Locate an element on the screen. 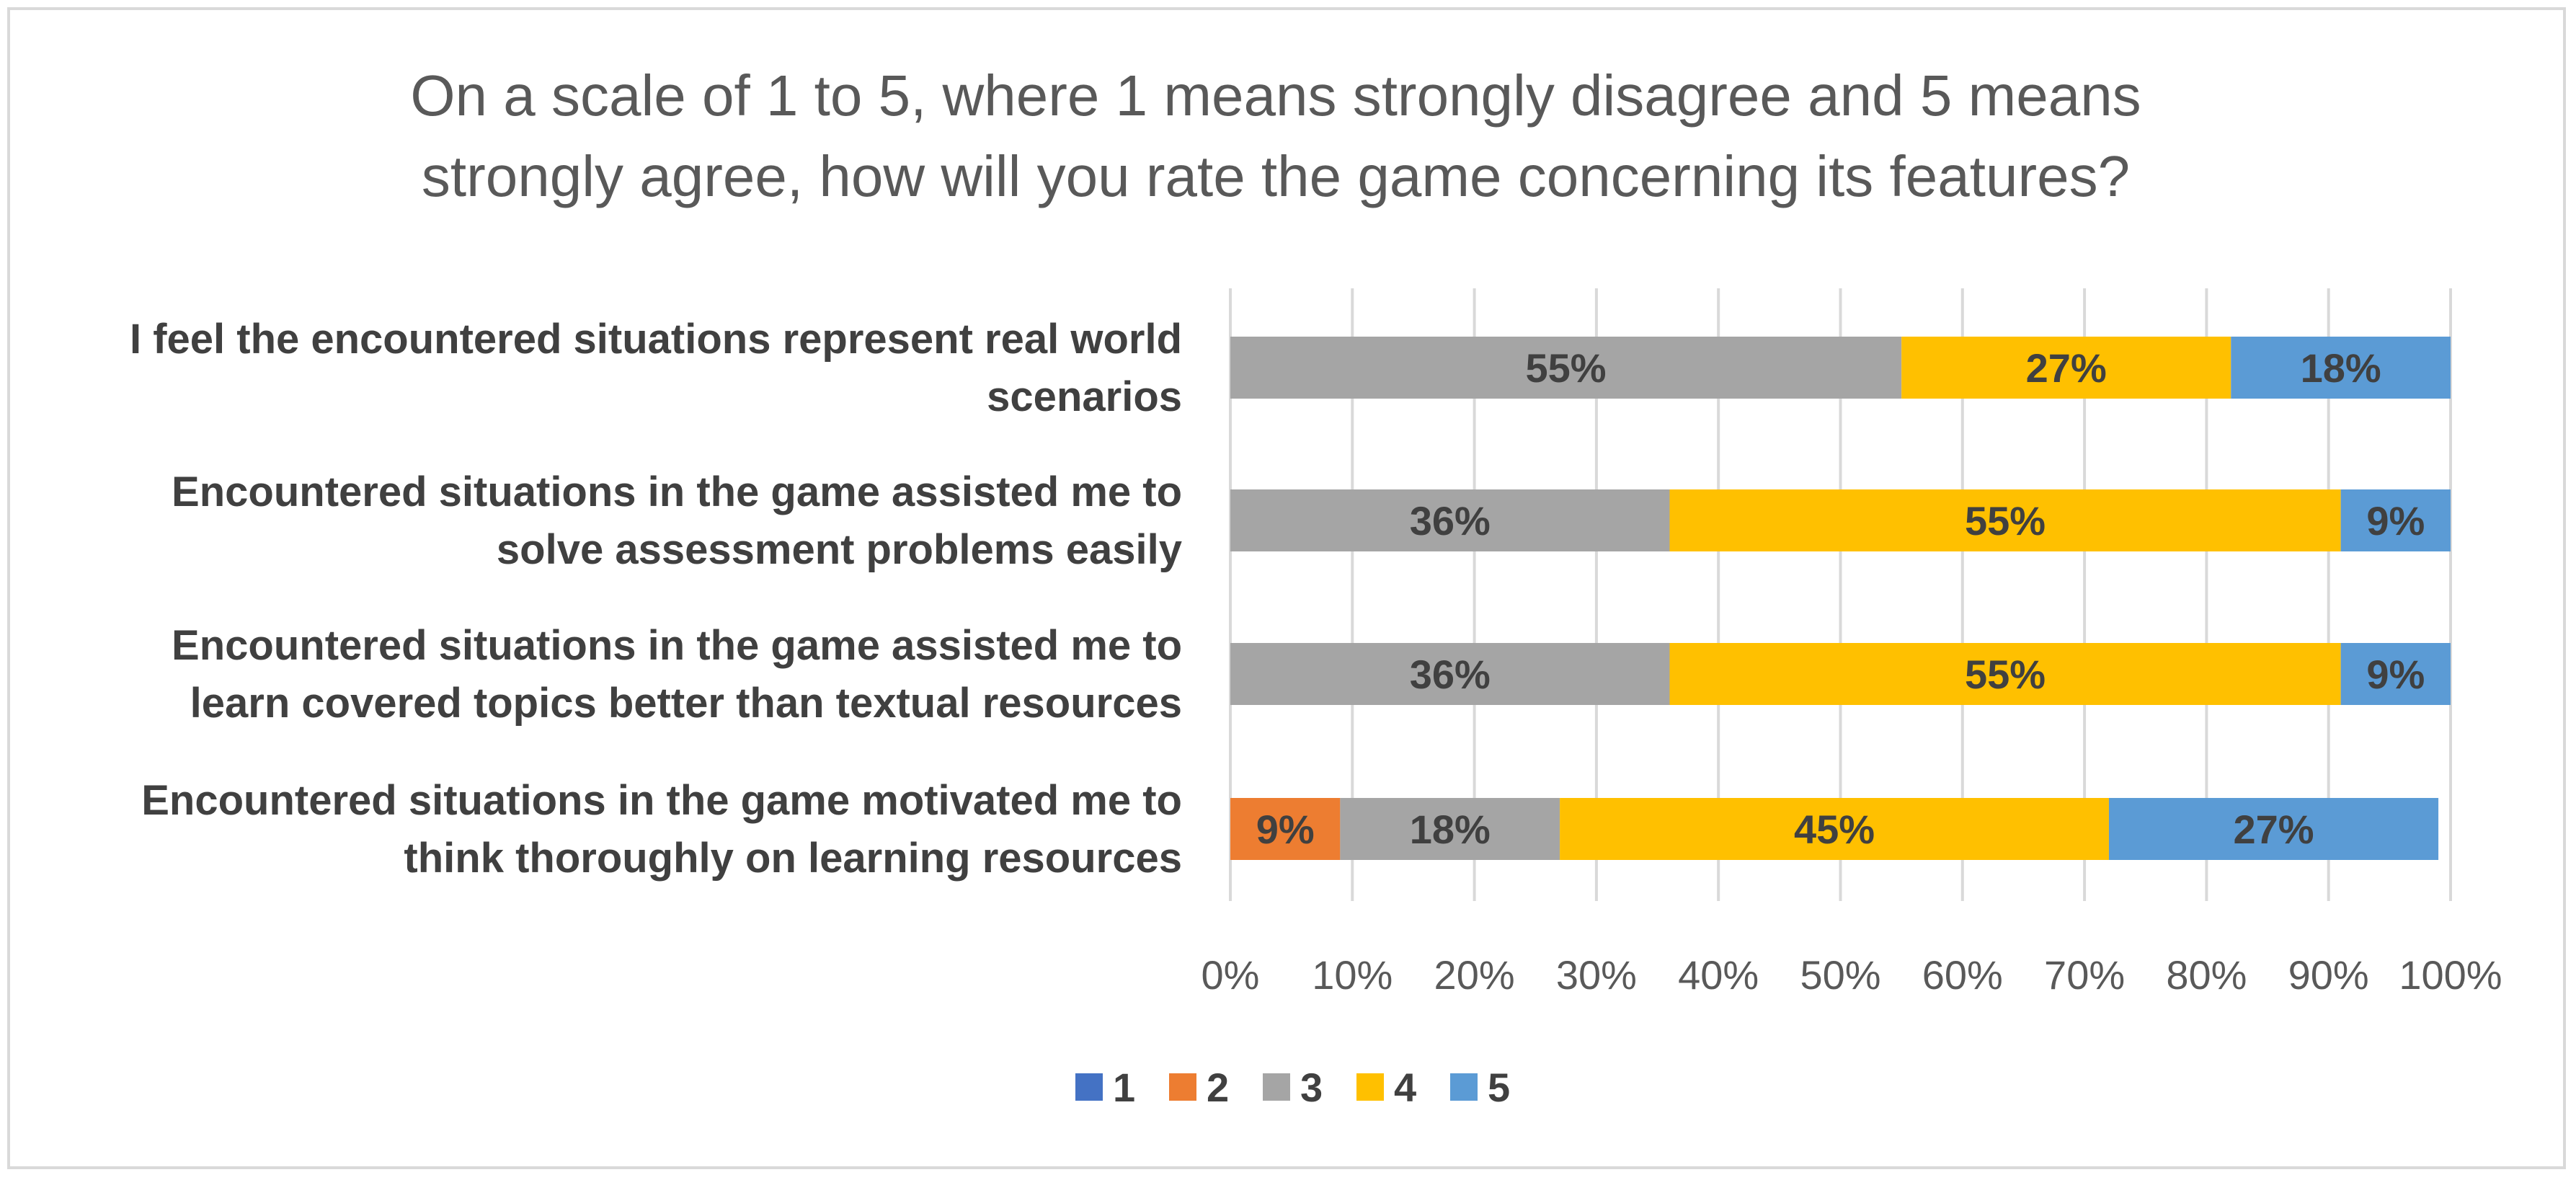 This screenshot has height=1180, width=2576. category-label: solve assessment problems easily is located at coordinates (840, 549).